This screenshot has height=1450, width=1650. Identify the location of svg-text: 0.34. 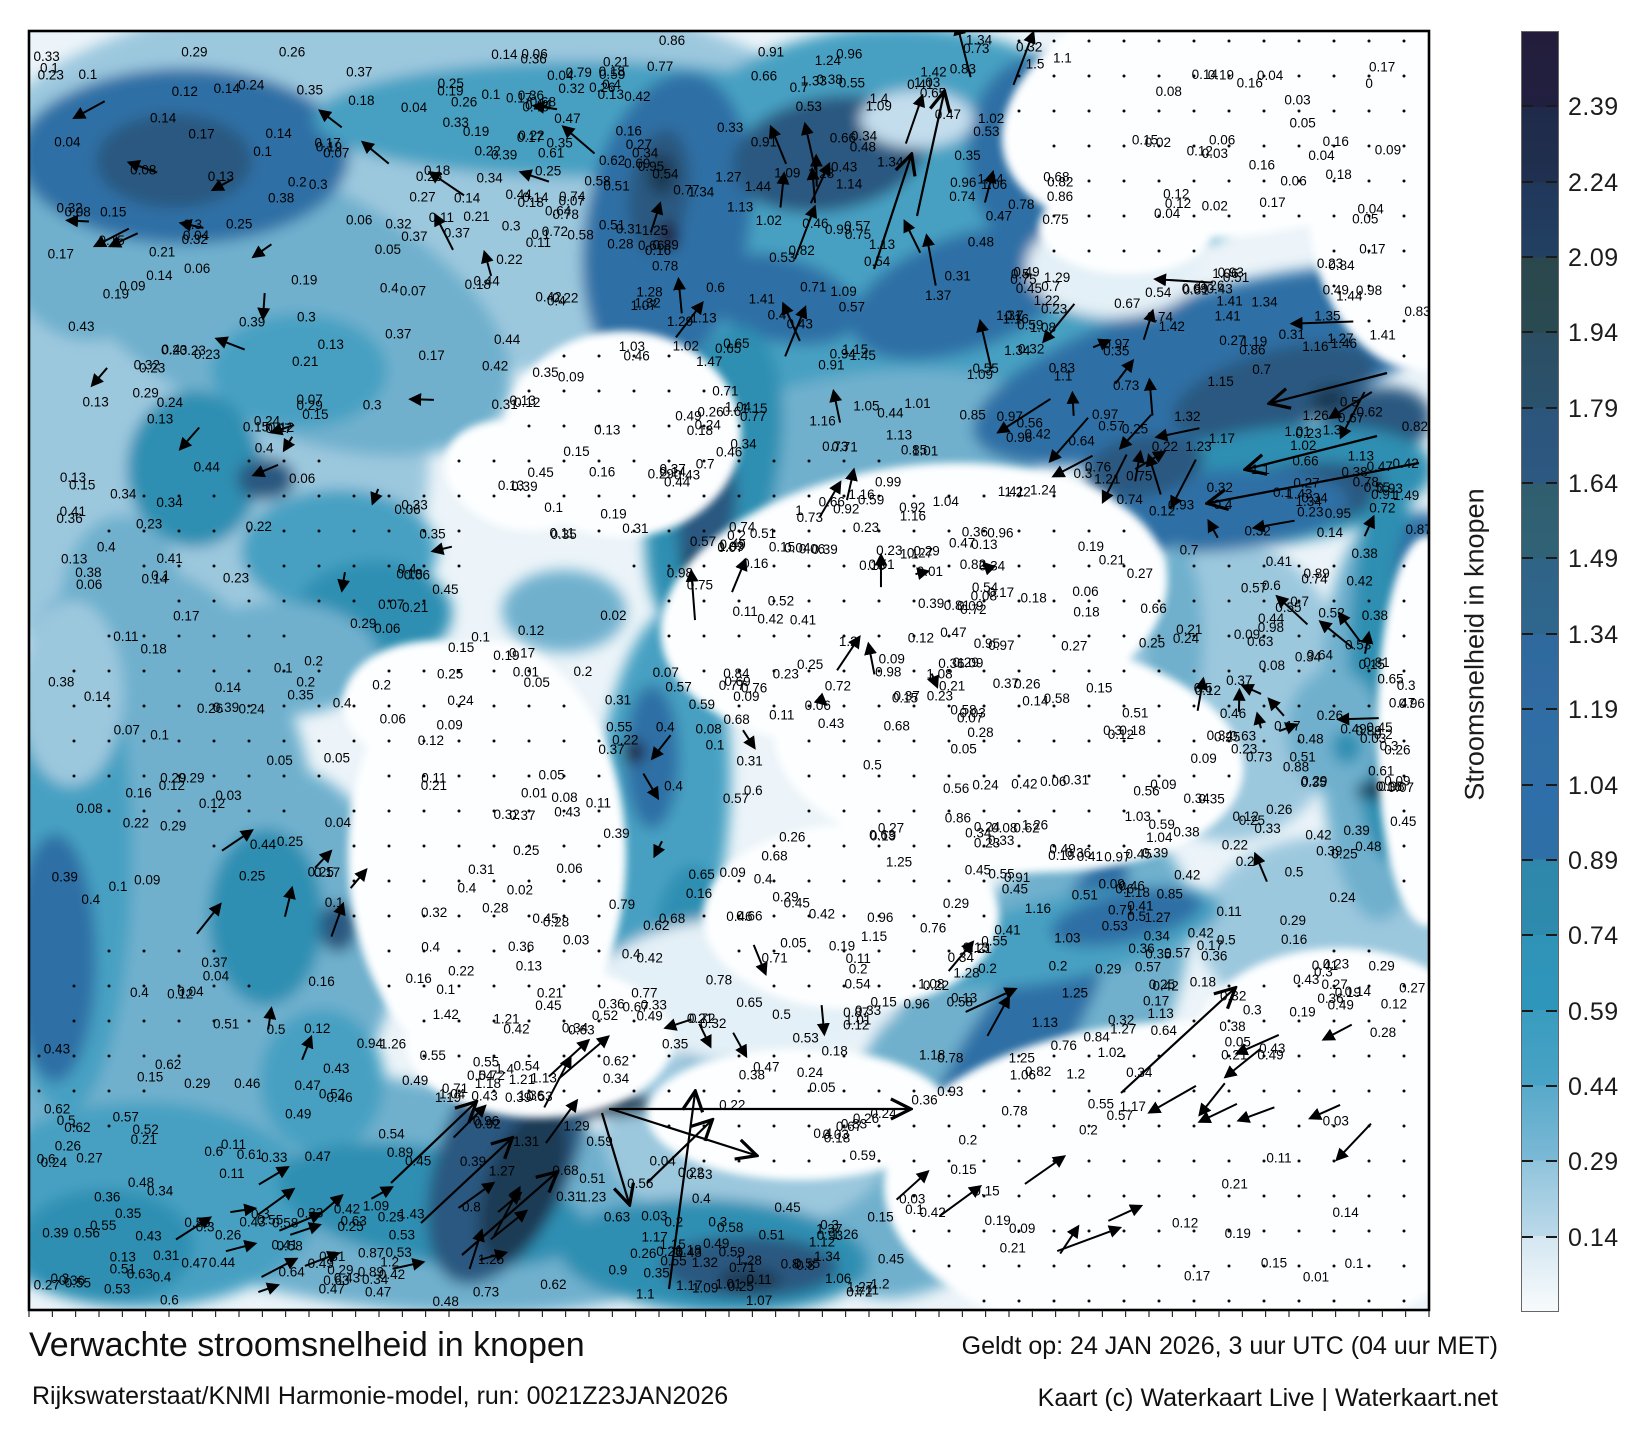
(375, 1279).